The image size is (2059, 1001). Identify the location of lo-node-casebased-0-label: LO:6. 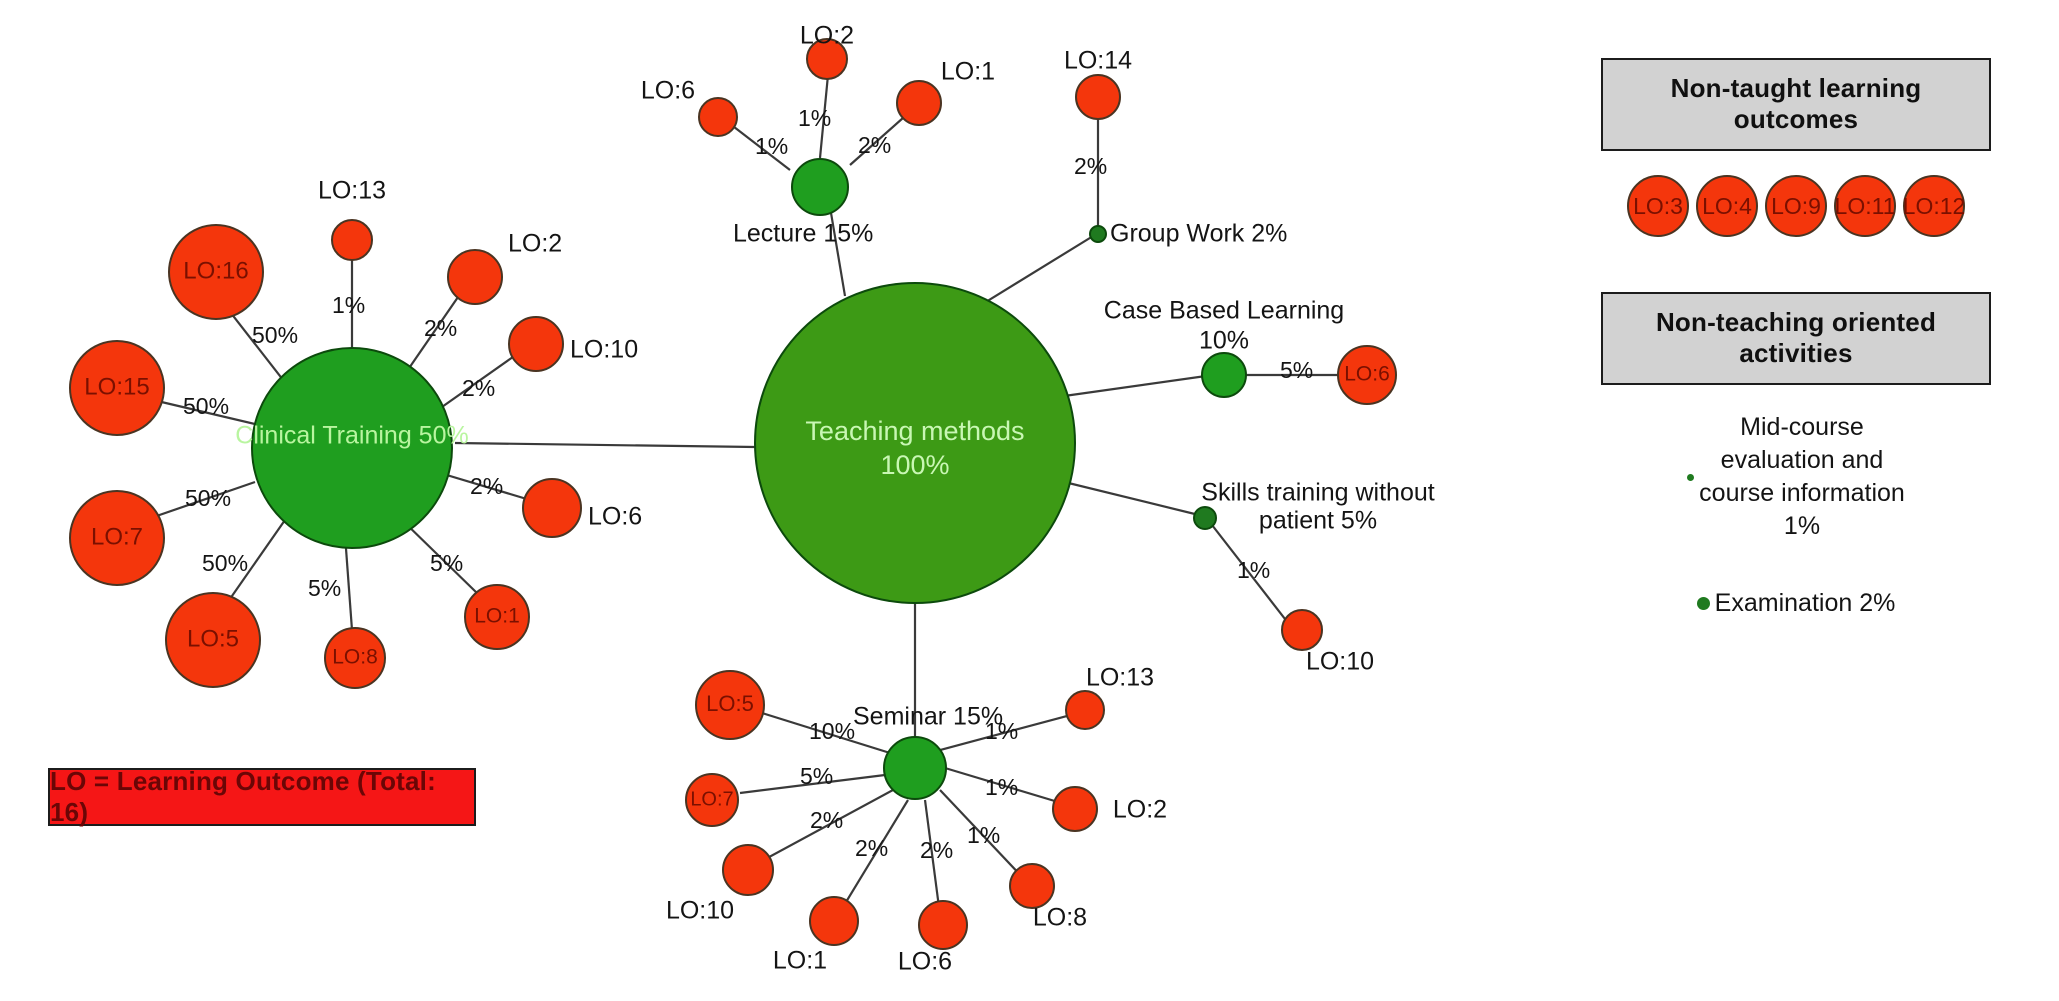
(1367, 374).